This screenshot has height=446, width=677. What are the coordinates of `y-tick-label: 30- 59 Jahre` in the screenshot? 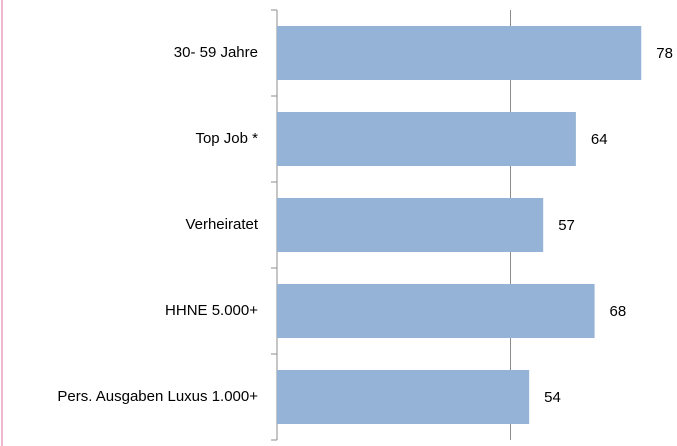 It's located at (216, 52).